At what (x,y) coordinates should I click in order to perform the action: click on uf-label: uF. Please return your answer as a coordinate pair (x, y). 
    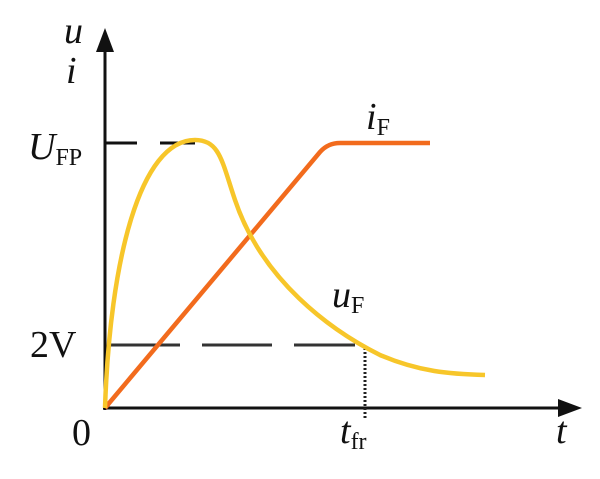
    Looking at the image, I should click on (348, 297).